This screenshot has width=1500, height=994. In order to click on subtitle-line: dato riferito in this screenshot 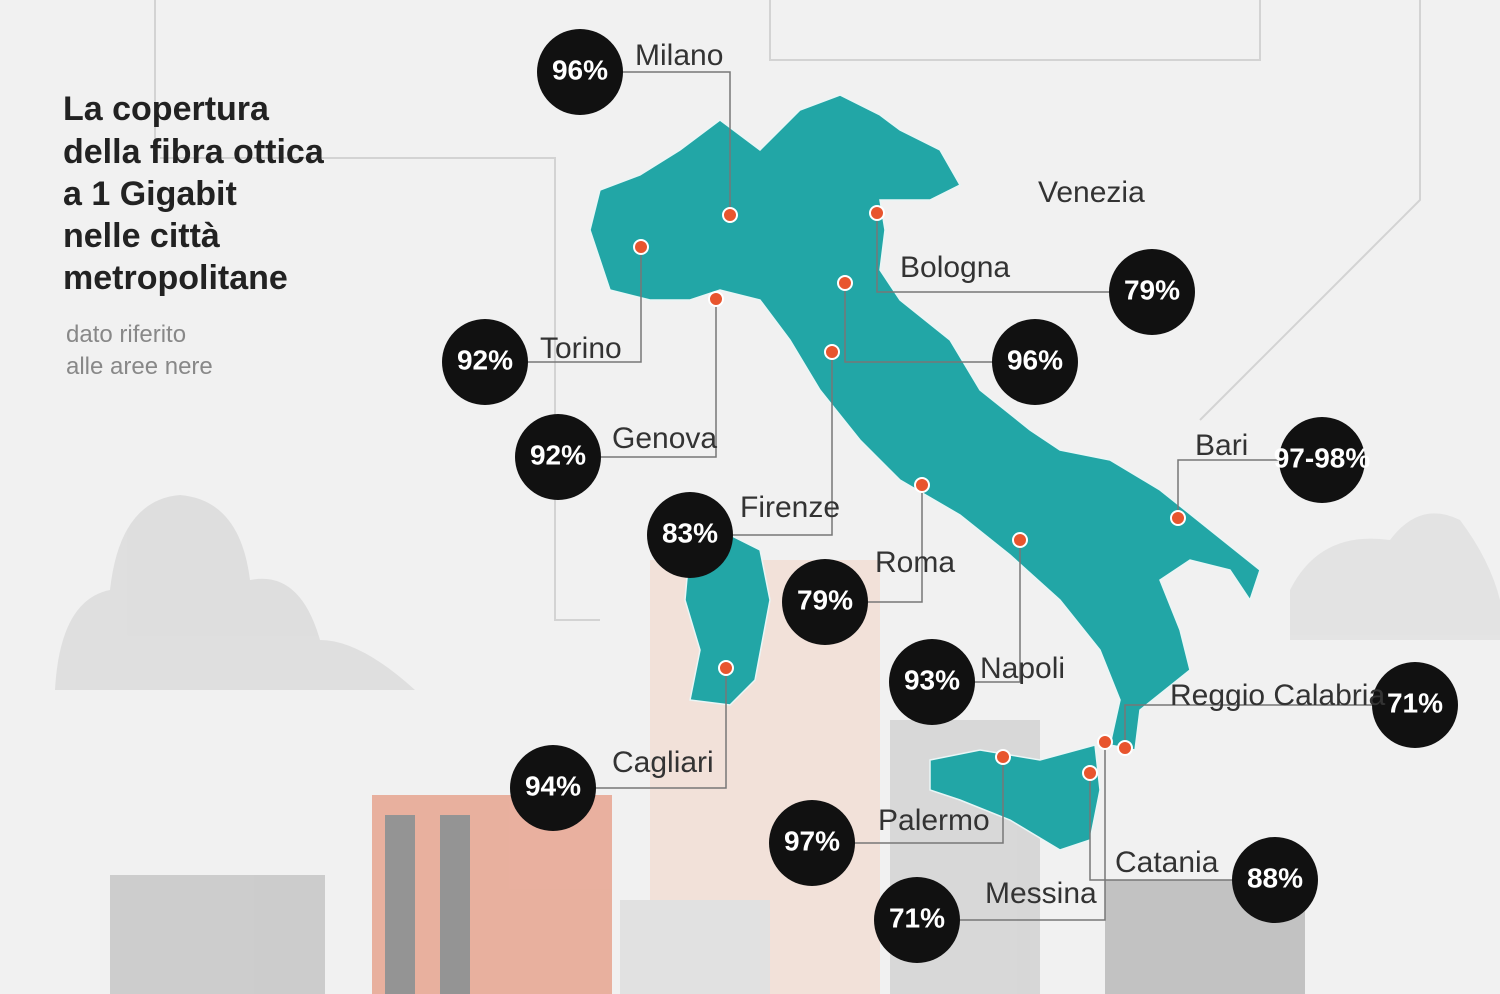, I will do `click(126, 334)`.